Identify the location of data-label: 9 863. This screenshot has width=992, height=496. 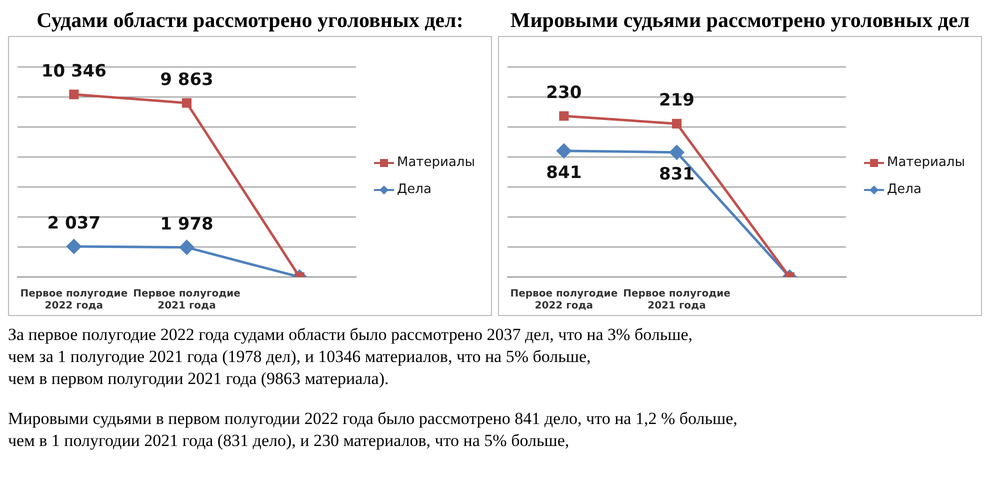
(187, 80).